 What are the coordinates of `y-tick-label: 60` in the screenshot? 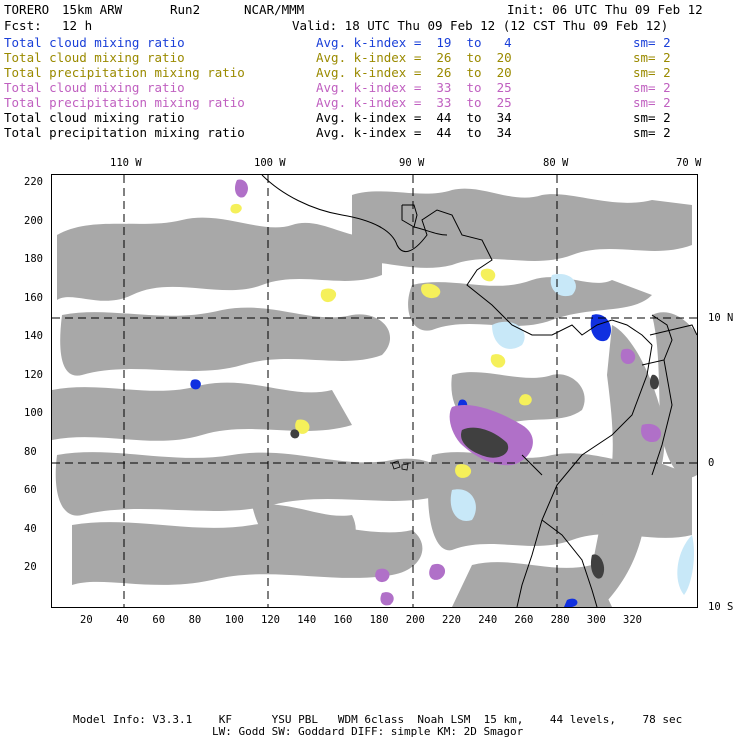 It's located at (30, 490).